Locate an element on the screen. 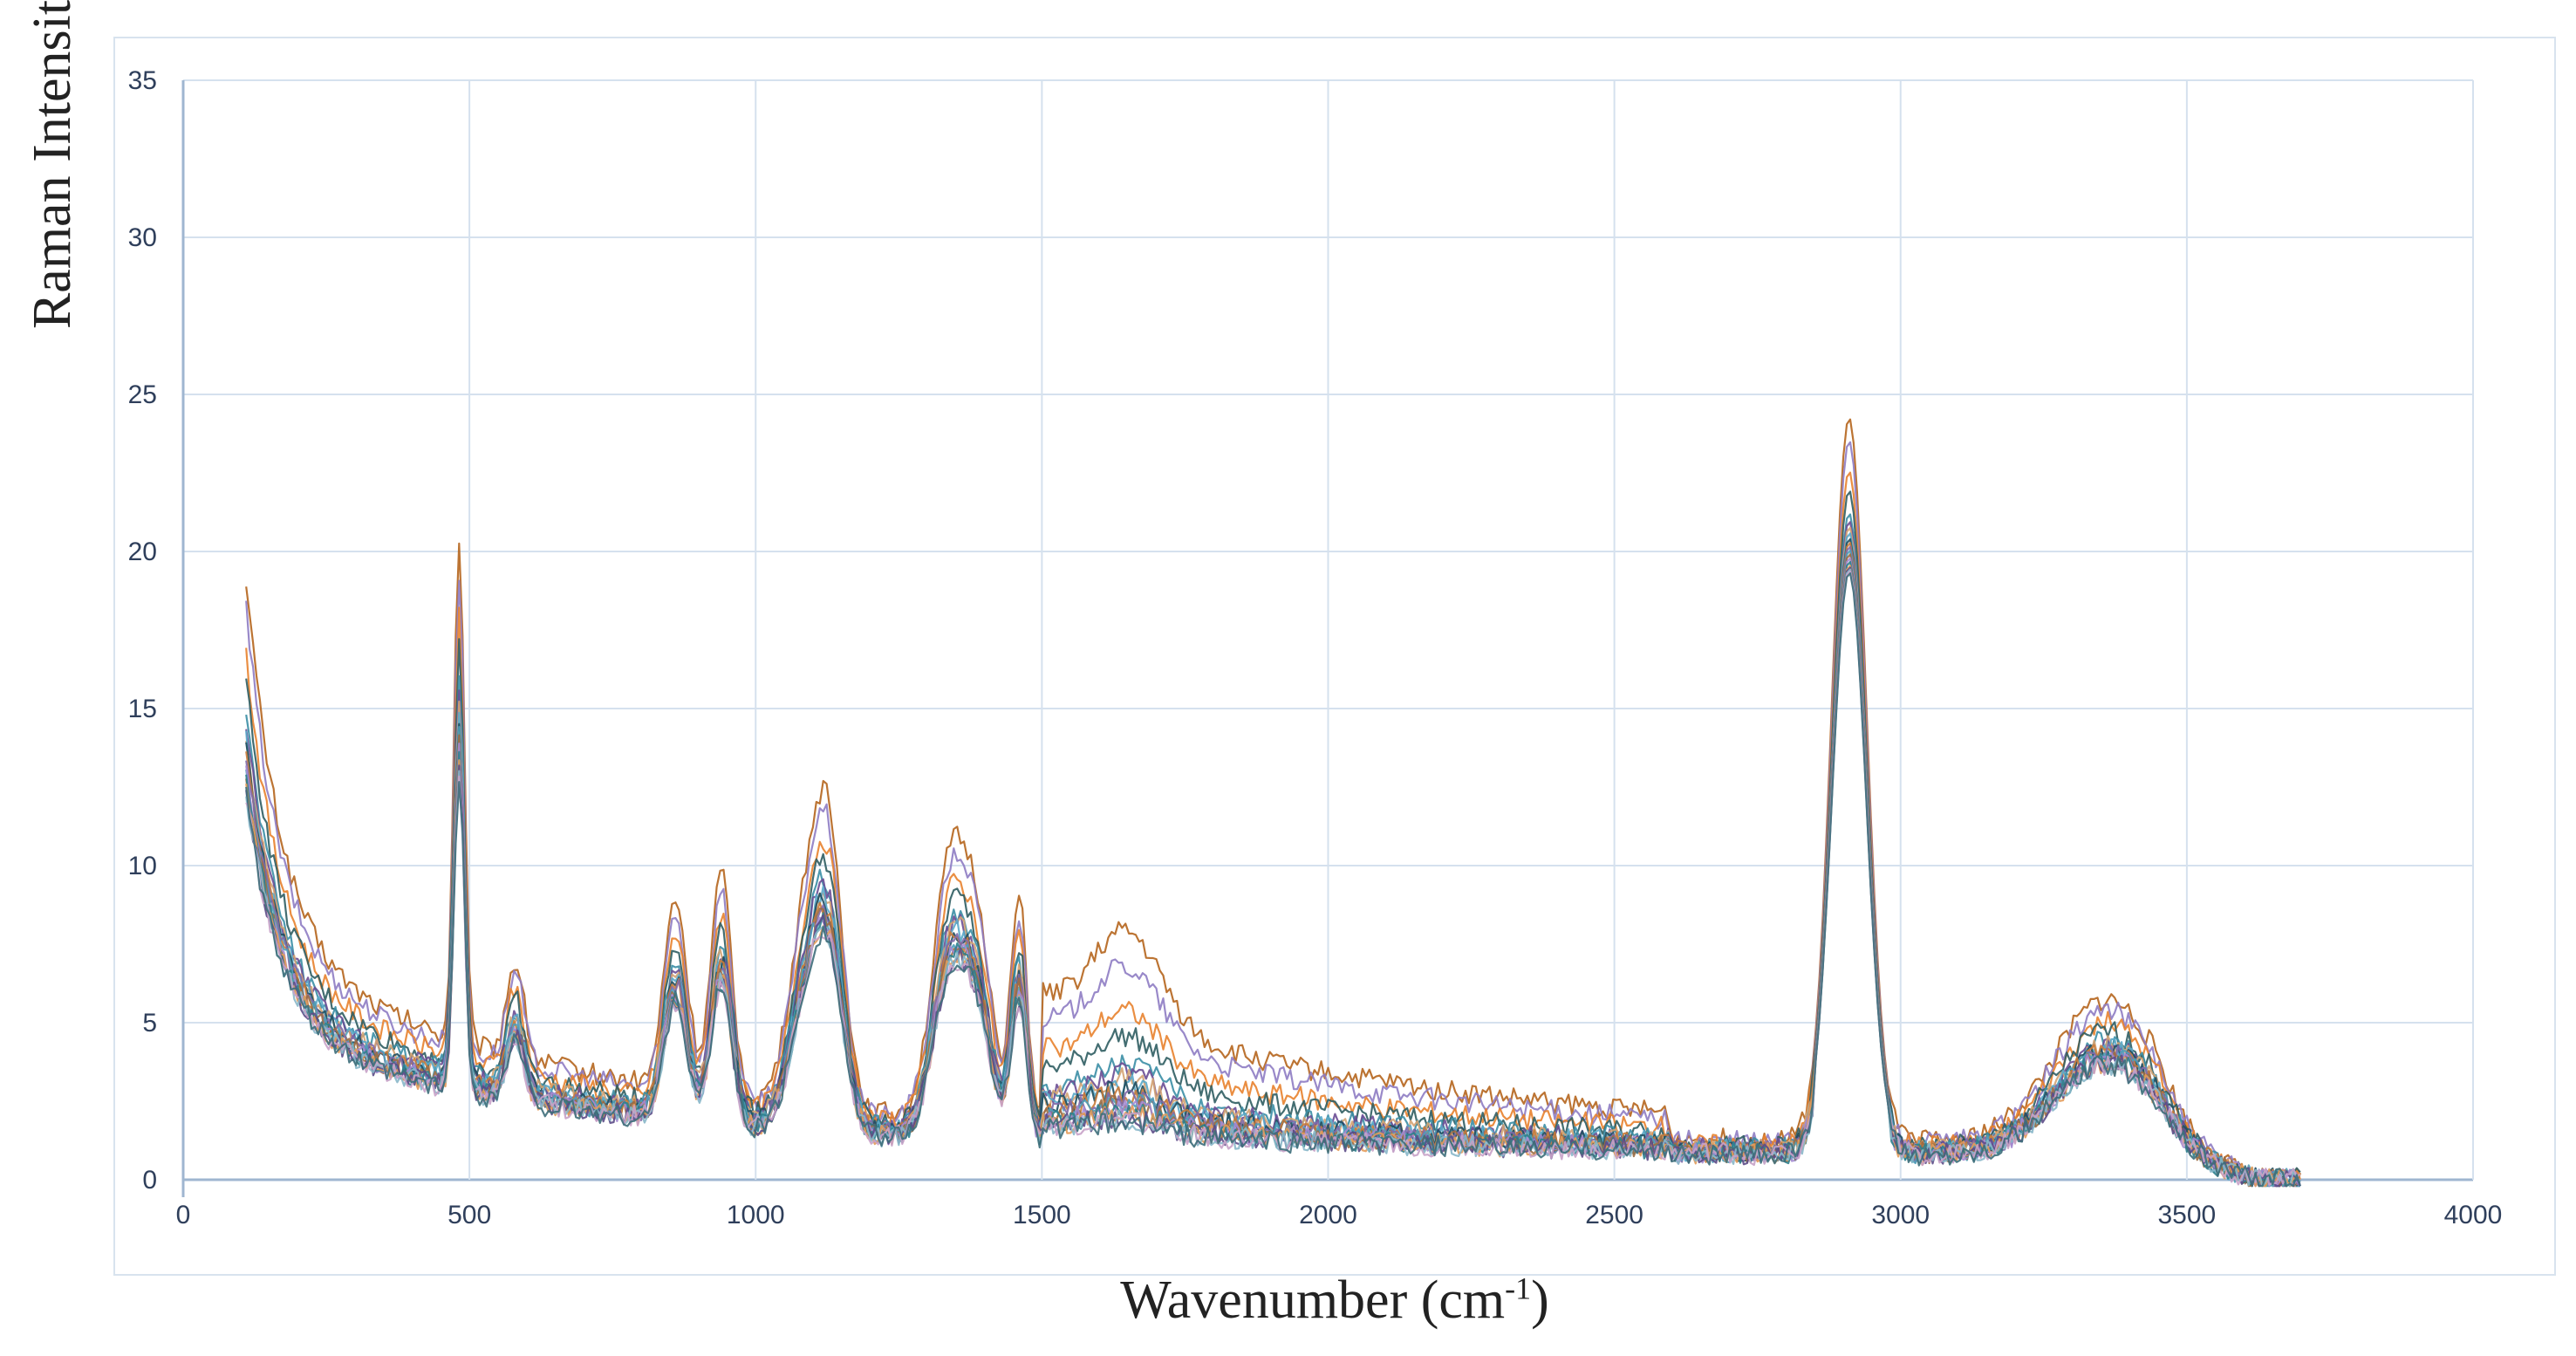  y-tick-label: 5 is located at coordinates (149, 1023).